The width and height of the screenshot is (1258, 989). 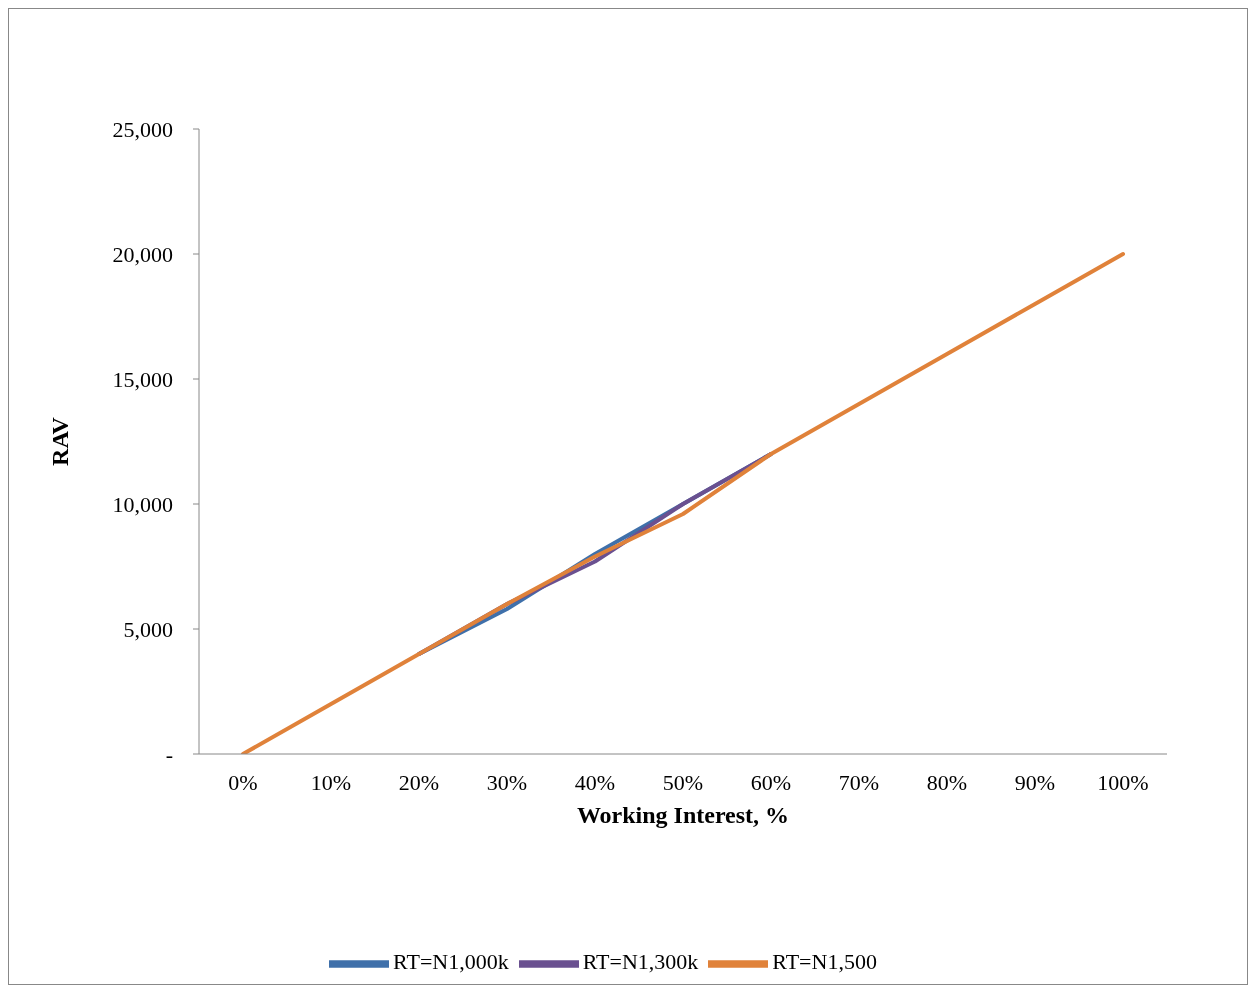 What do you see at coordinates (859, 782) in the screenshot?
I see `x-tick-label: 70%` at bounding box center [859, 782].